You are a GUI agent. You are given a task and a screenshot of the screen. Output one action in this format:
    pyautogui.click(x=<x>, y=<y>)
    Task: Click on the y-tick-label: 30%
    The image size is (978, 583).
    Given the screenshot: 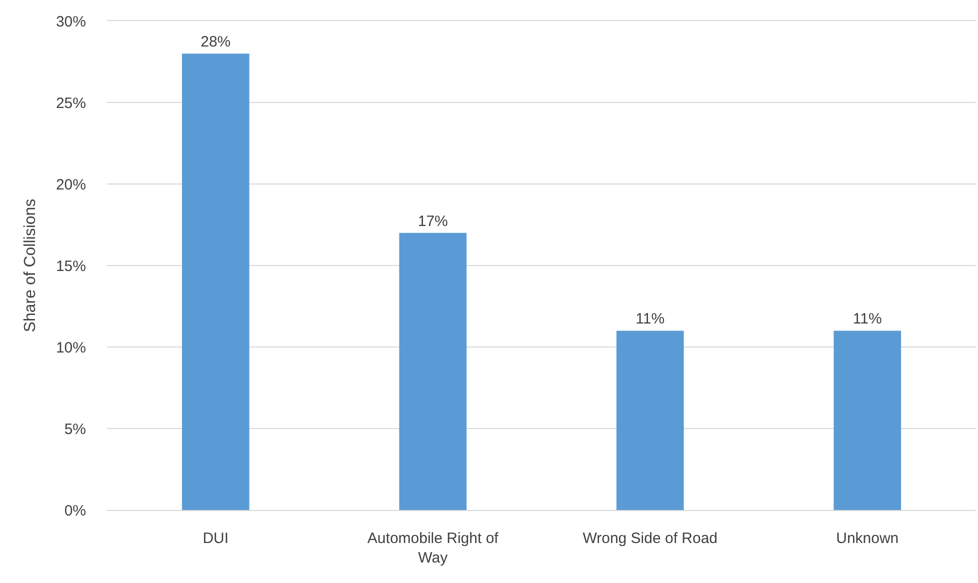 What is the action you would take?
    pyautogui.click(x=71, y=21)
    